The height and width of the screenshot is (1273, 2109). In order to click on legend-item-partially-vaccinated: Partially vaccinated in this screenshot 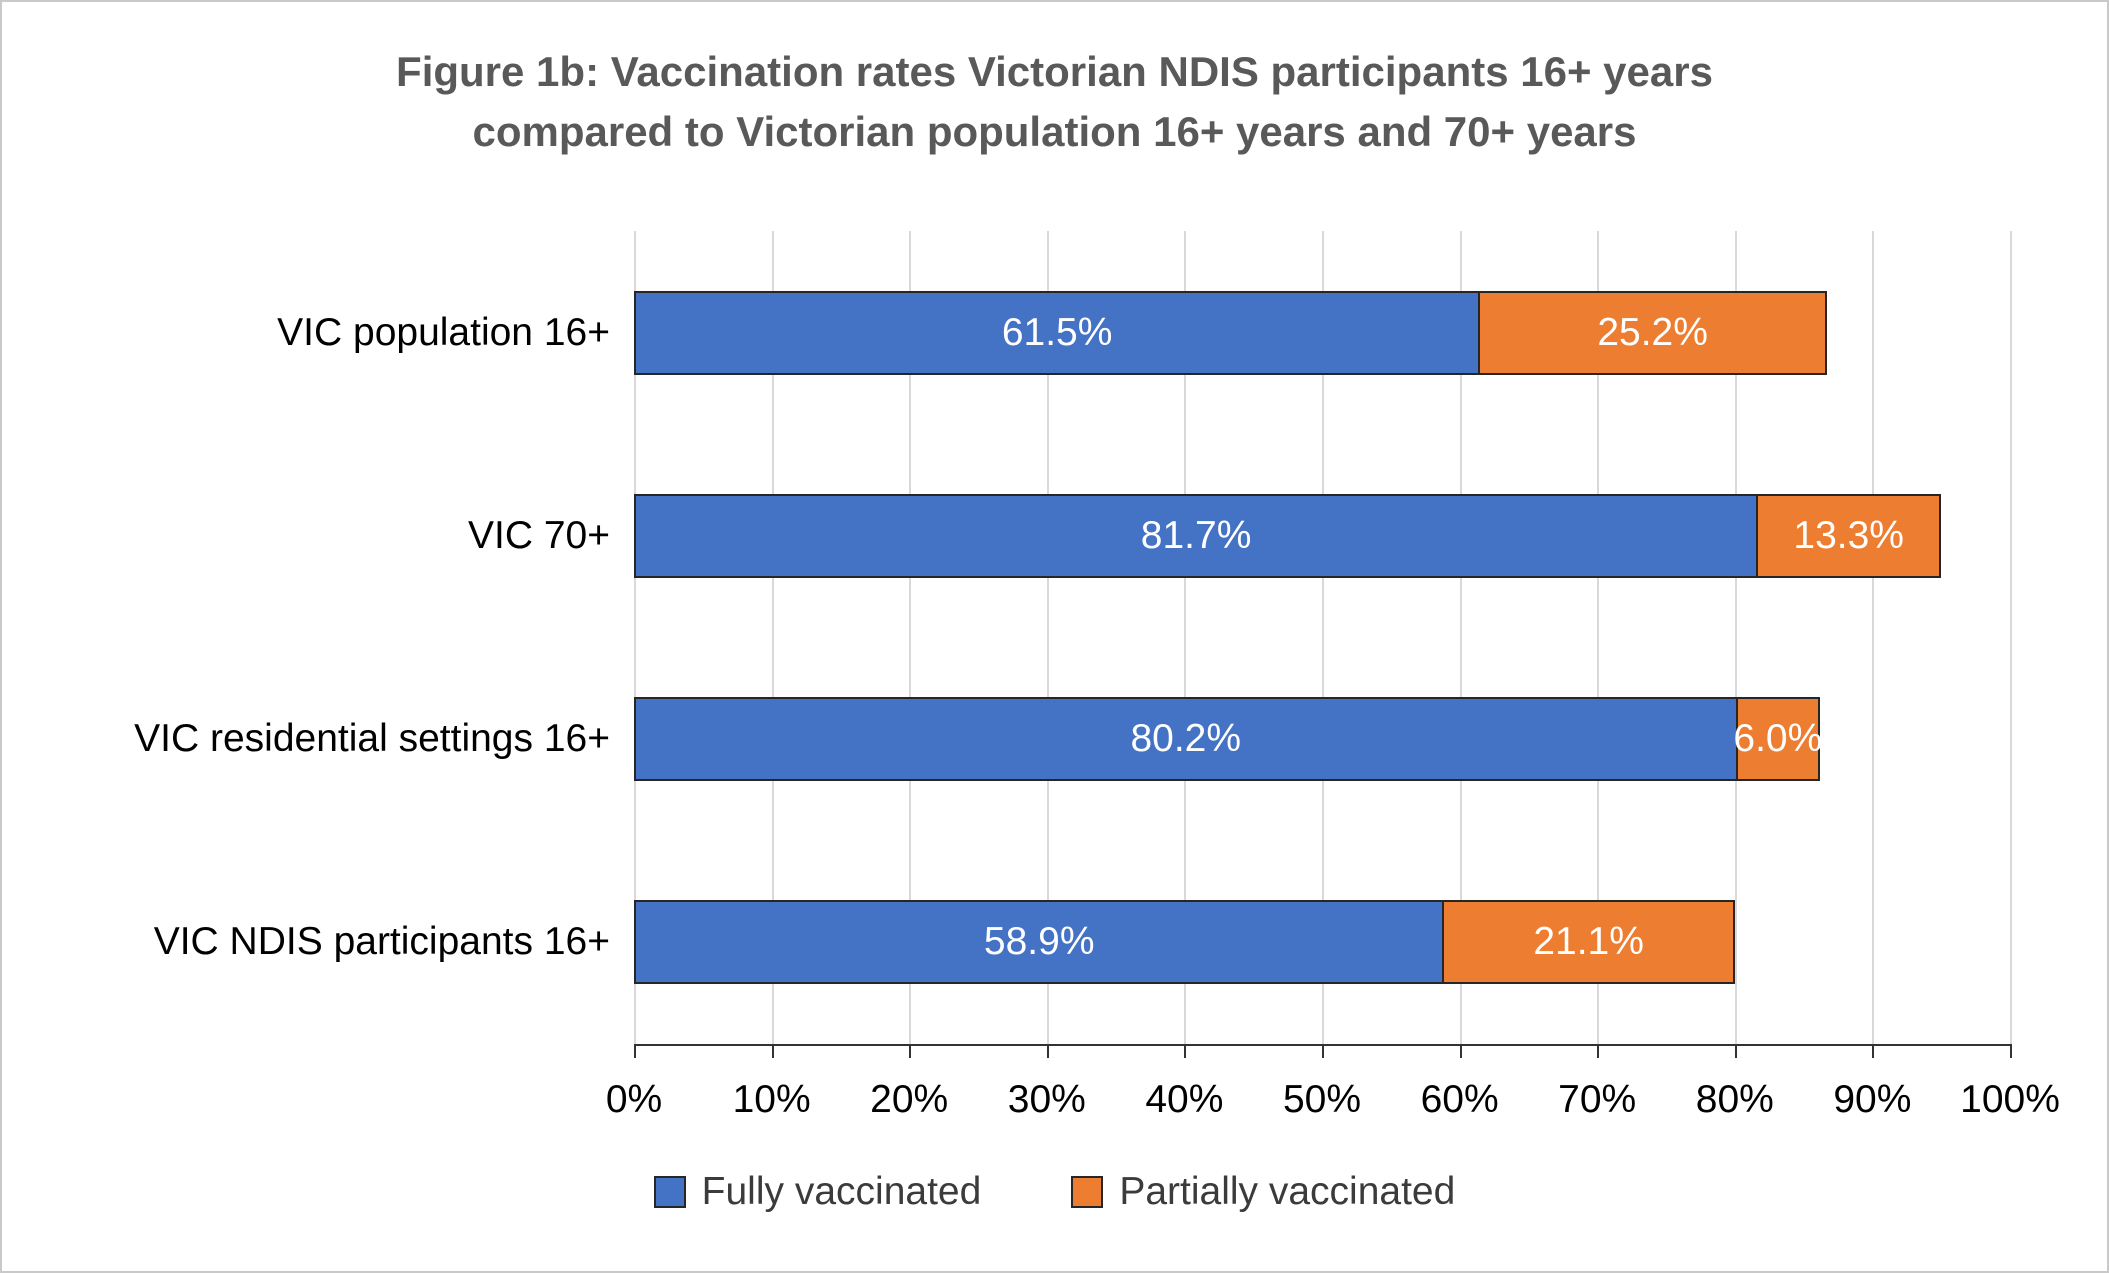, I will do `click(1263, 1192)`.